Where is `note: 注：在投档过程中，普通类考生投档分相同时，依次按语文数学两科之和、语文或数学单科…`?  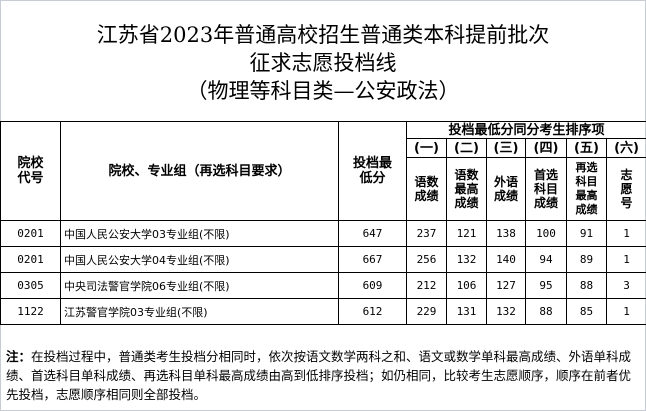 note: 注：在投档过程中，普通类考生投档分相同时，依次按语文数学两科之和、语文或数学单科… is located at coordinates (324, 375).